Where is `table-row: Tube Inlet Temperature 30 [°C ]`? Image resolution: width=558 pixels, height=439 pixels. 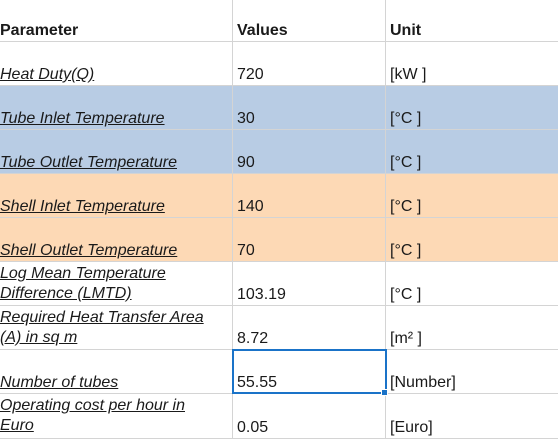
table-row: Tube Inlet Temperature 30 [°C ] is located at coordinates (279, 108).